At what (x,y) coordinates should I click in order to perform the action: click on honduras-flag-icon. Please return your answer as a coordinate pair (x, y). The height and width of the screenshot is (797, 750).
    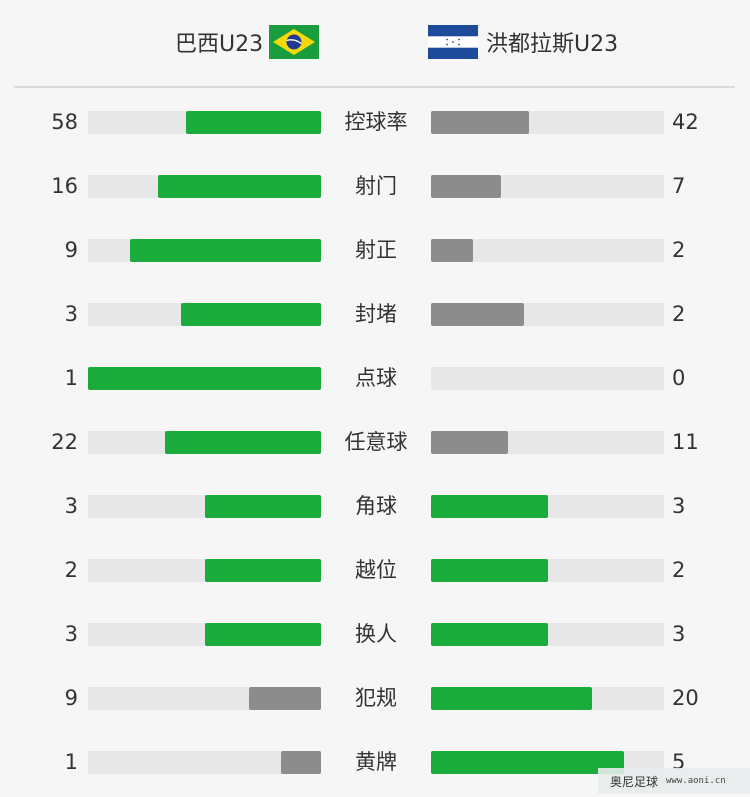
    Looking at the image, I should click on (453, 42).